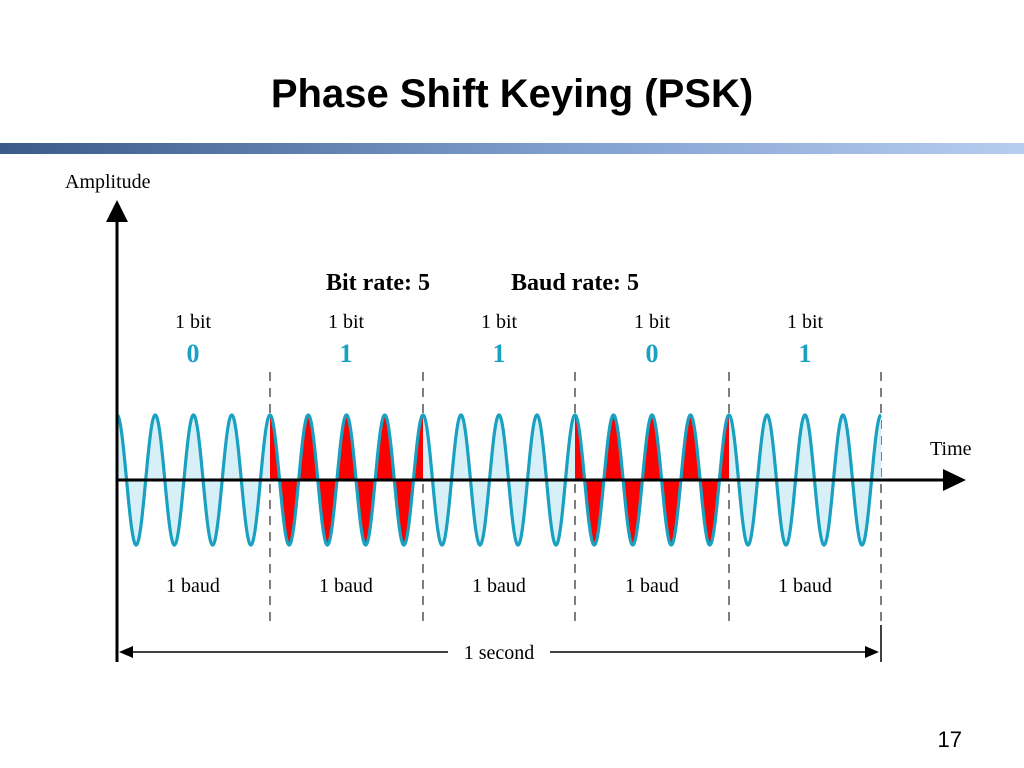  I want to click on baud-rate-label: Baud rate: 5, so click(575, 283).